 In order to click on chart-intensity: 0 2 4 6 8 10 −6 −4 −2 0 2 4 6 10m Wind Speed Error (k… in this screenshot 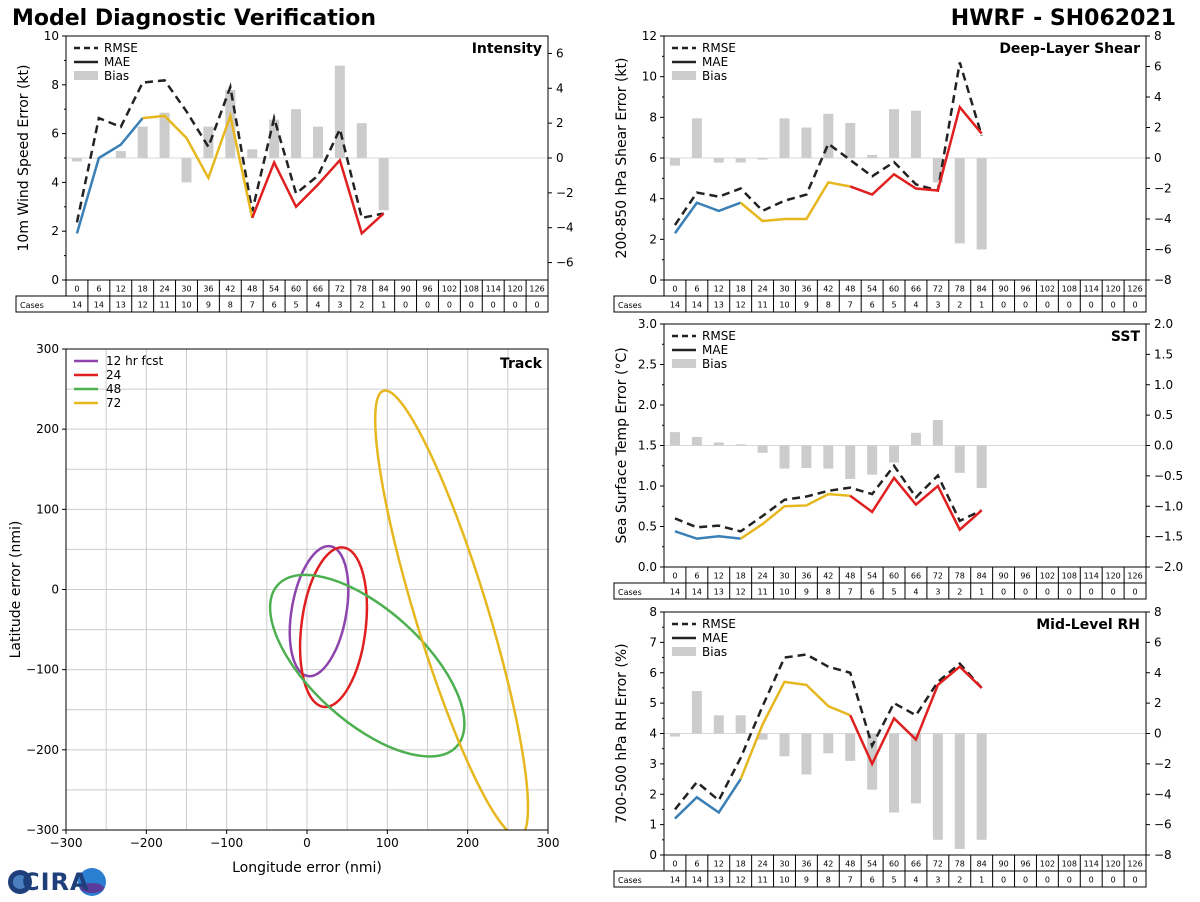, I will do `click(295, 158)`.